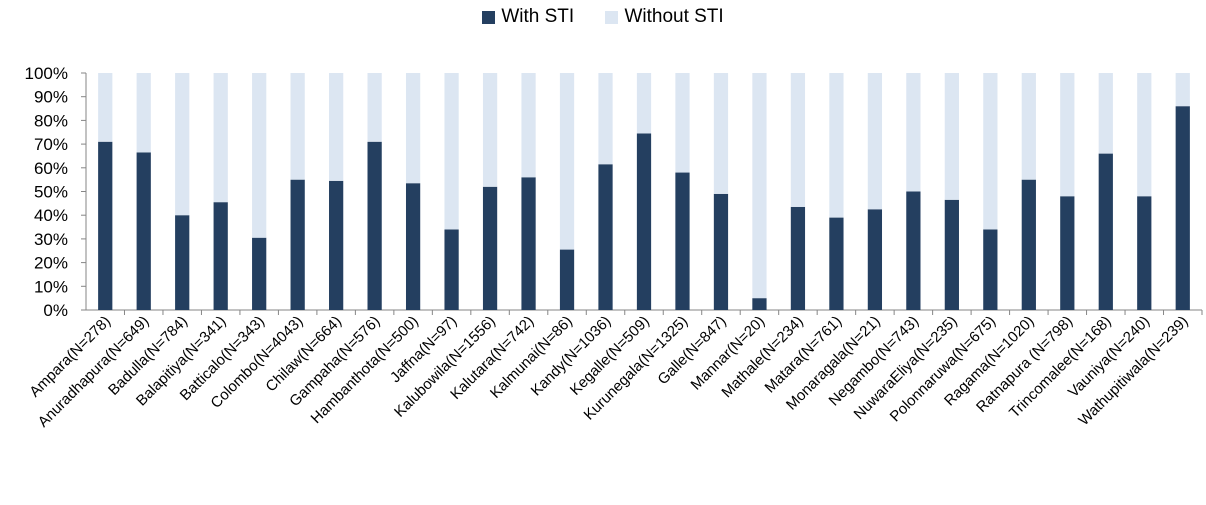  Describe the element at coordinates (55, 310) in the screenshot. I see `y-tick-label: 0%` at that location.